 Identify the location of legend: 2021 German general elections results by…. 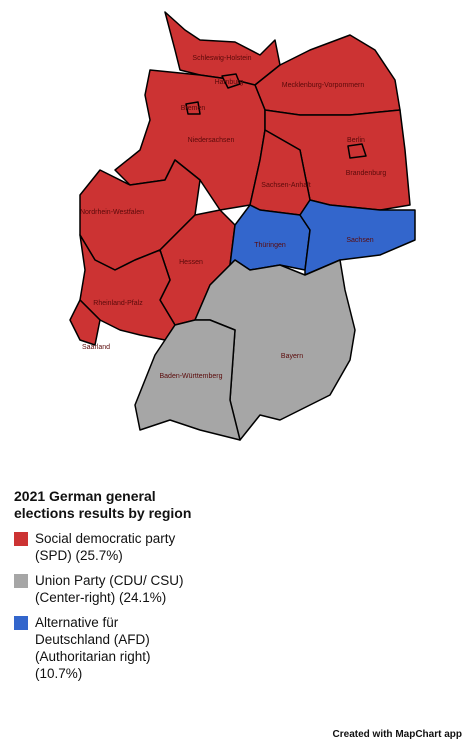
(104, 589).